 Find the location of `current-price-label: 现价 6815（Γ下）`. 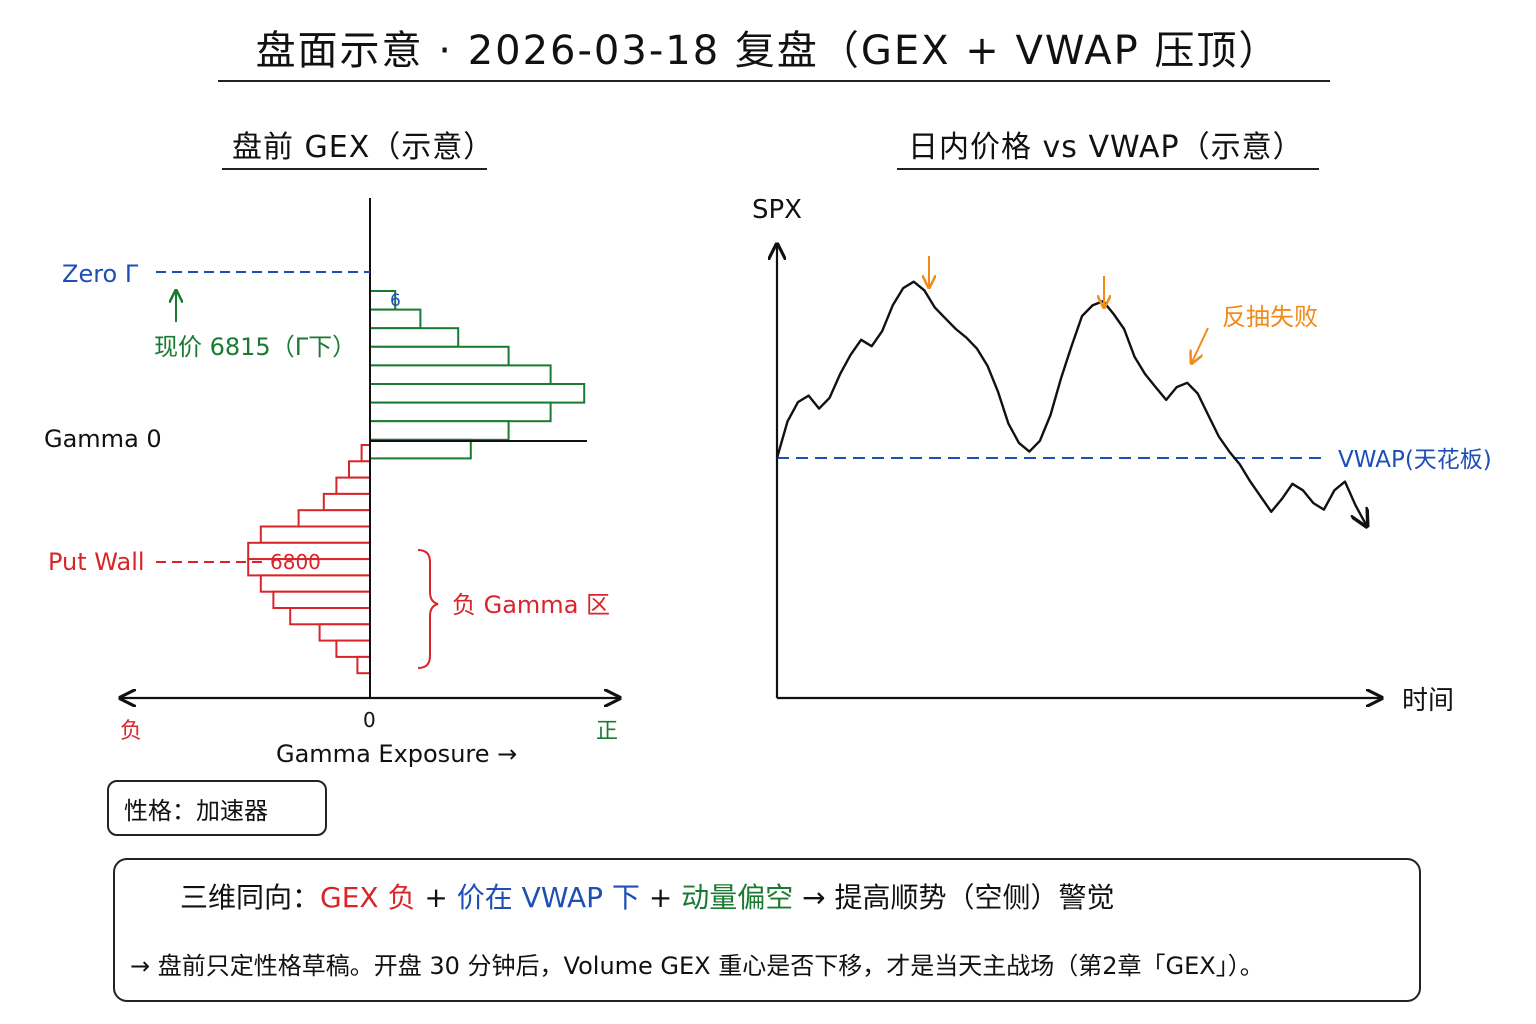

current-price-label: 现价 6815（Γ下） is located at coordinates (255, 347).